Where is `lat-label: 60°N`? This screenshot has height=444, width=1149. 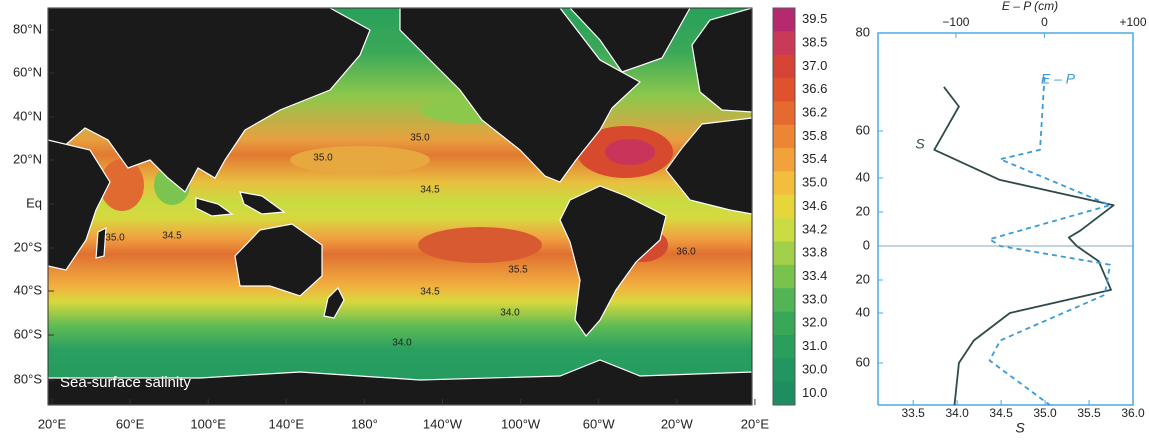
lat-label: 60°N is located at coordinates (27, 71).